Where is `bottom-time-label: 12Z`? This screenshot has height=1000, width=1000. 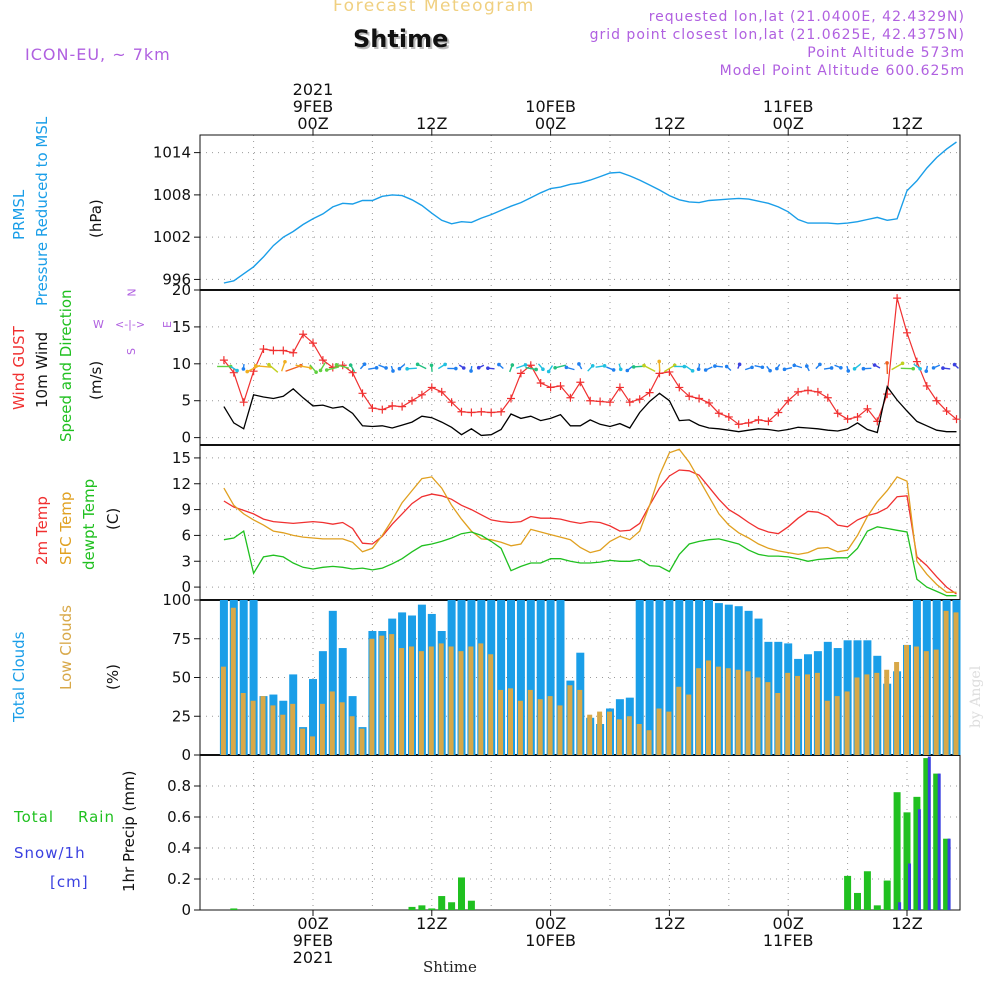 bottom-time-label: 12Z is located at coordinates (669, 923).